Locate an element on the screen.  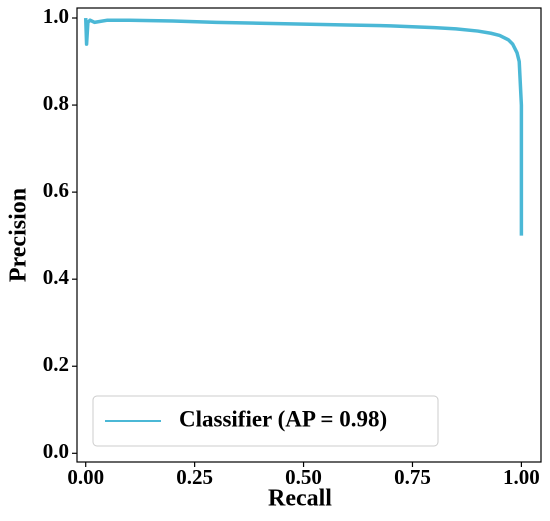
x-tick-label: 0.75 is located at coordinates (412, 477).